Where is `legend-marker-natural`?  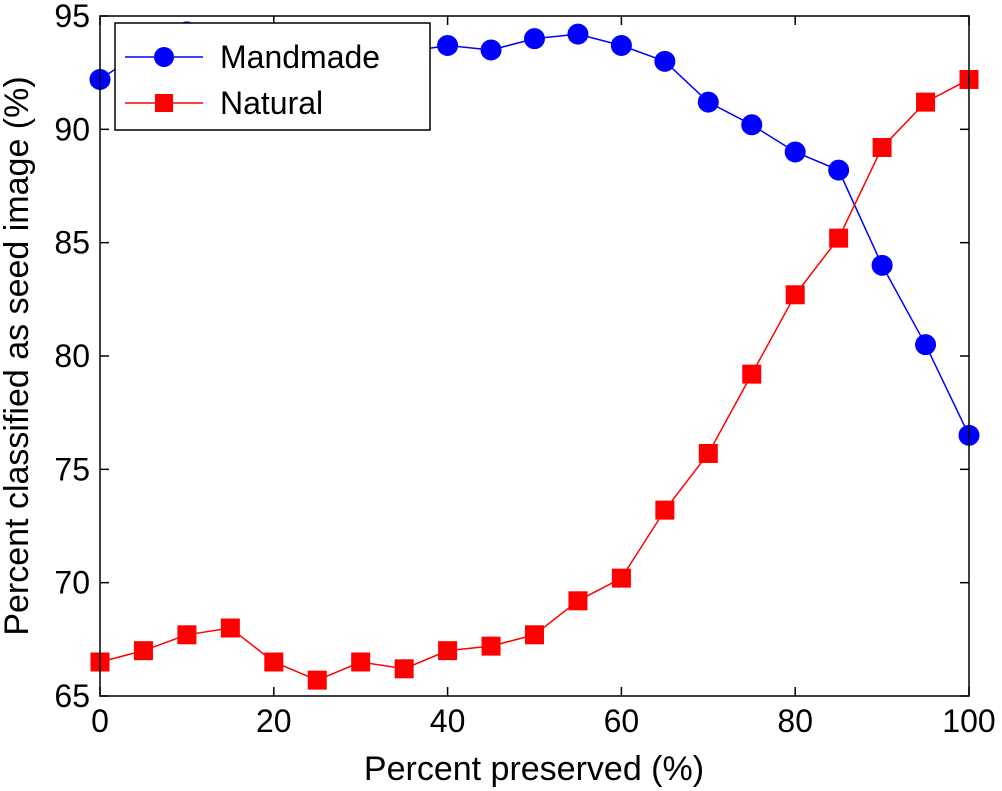
legend-marker-natural is located at coordinates (164, 103).